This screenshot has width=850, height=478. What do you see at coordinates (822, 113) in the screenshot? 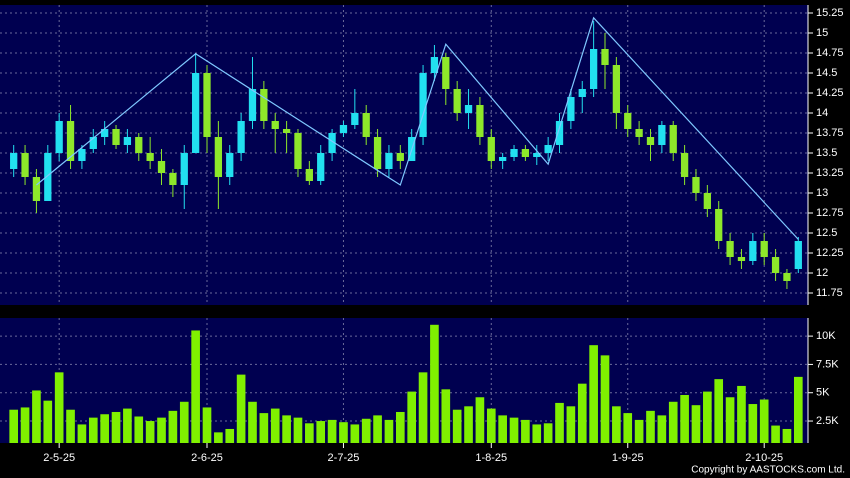
I see `y-tick-label: 14` at bounding box center [822, 113].